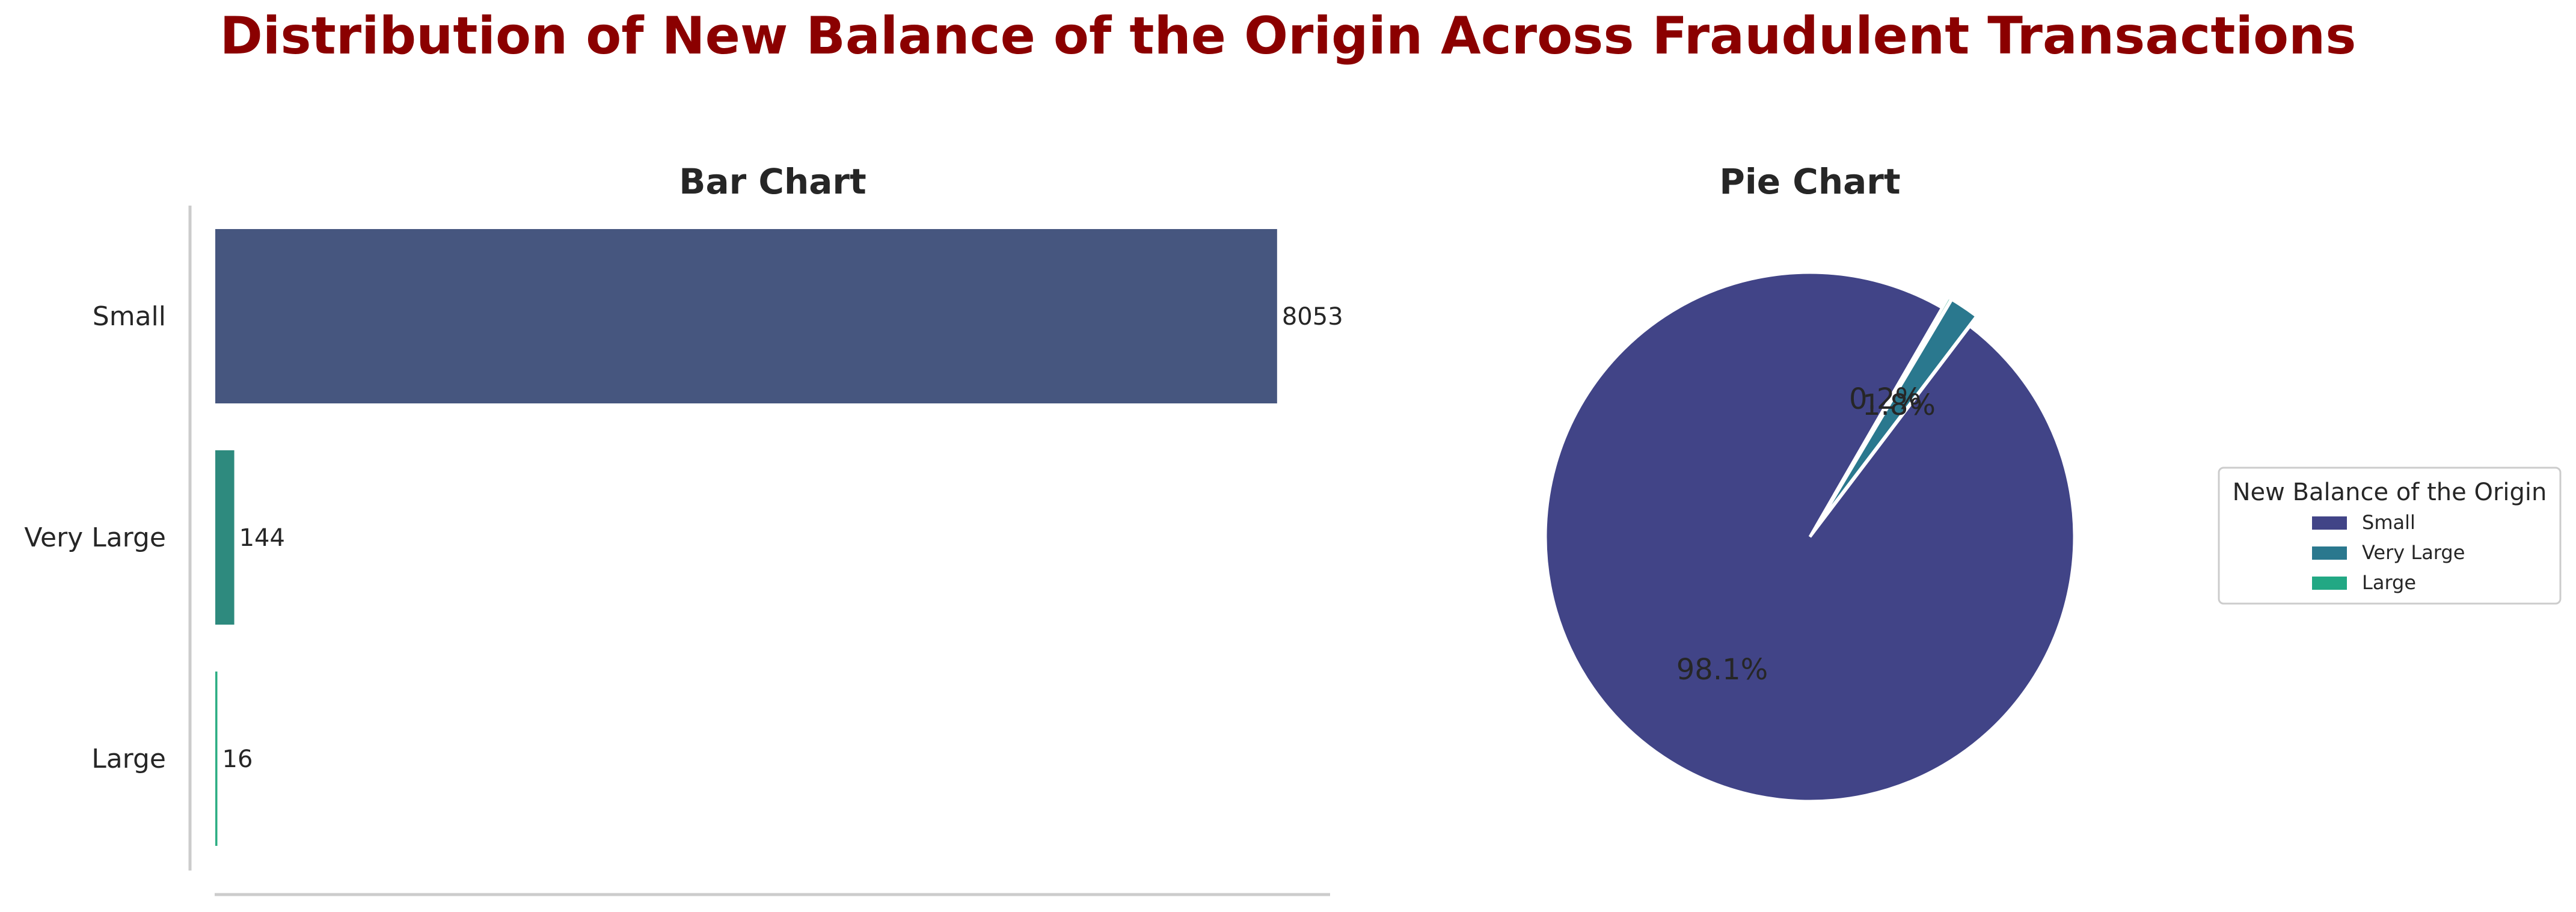 This screenshot has height=912, width=2576. I want to click on pie-marks: 98.1% 1.8%0.2%, so click(1810, 537).